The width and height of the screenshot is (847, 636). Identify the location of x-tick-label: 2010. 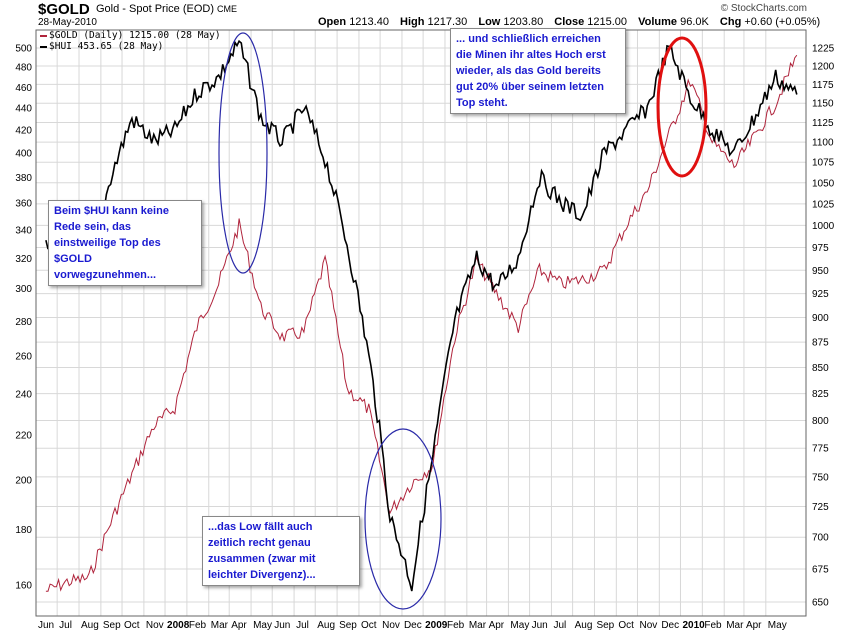
(693, 625).